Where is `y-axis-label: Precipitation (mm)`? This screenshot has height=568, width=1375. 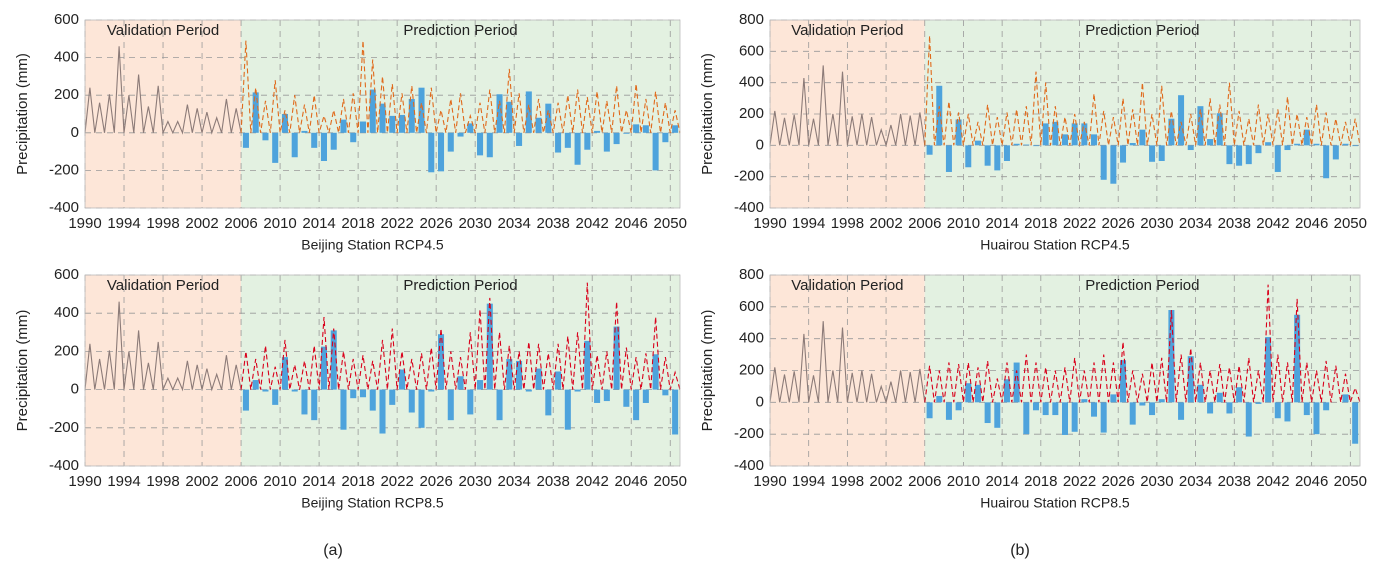
y-axis-label: Precipitation (mm) is located at coordinates (707, 114).